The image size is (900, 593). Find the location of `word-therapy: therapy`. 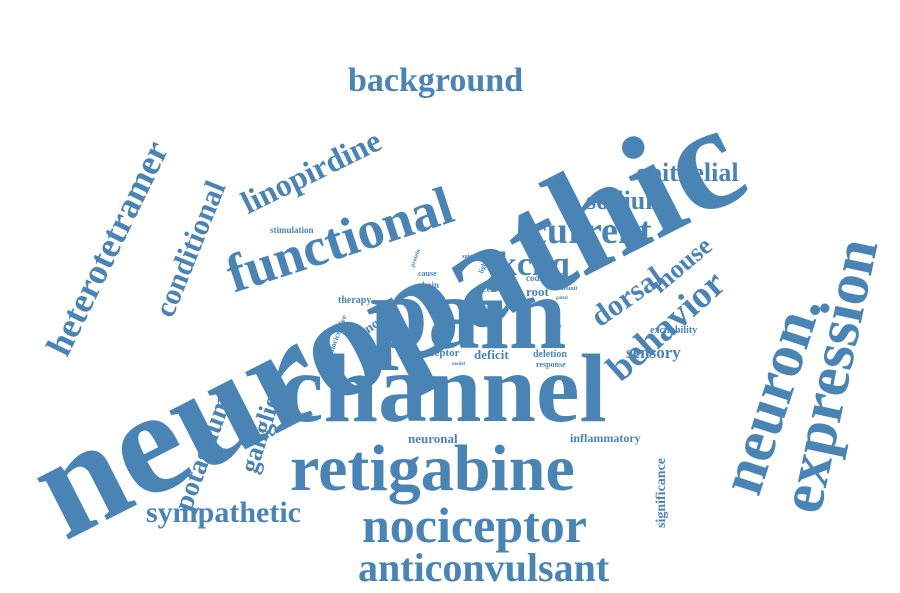

word-therapy: therapy is located at coordinates (355, 300).